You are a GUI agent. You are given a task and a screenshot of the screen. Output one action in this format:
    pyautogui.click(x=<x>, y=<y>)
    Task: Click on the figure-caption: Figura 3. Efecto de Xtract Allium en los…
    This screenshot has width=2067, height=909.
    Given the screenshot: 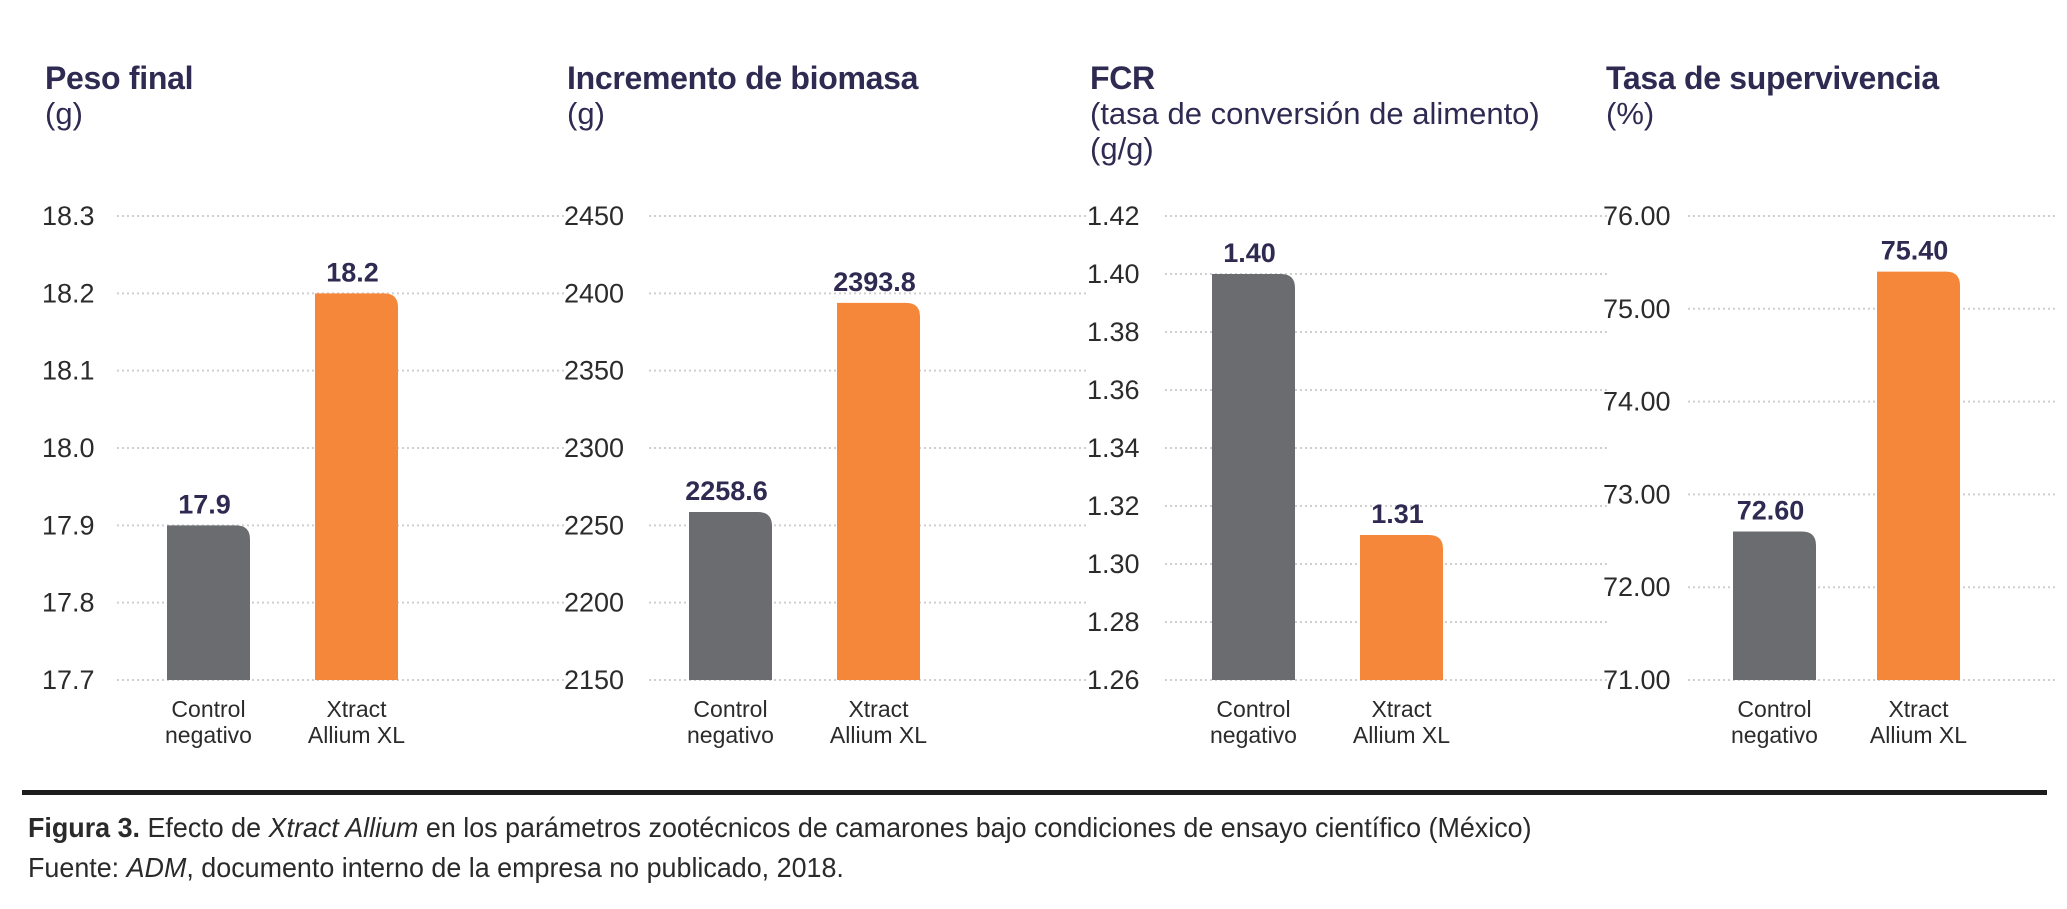 What is the action you would take?
    pyautogui.click(x=780, y=848)
    